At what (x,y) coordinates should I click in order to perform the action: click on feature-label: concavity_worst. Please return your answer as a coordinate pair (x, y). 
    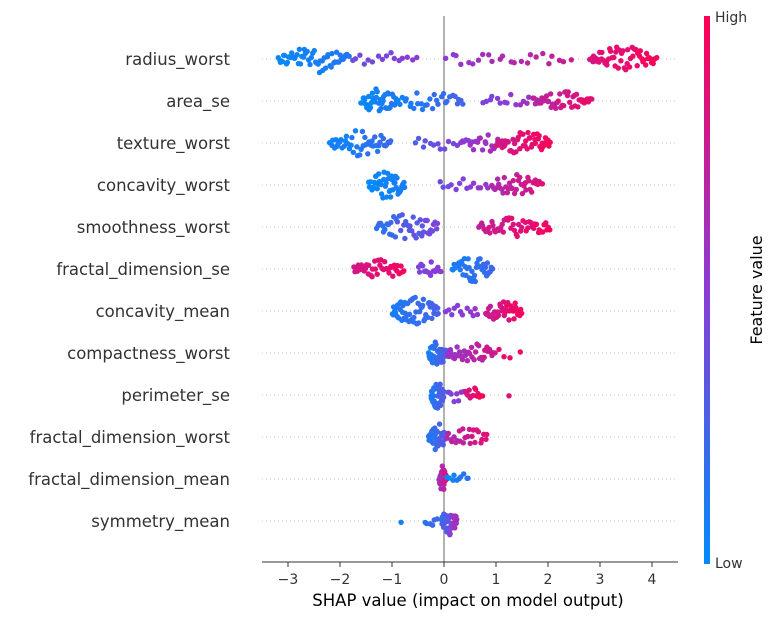
    Looking at the image, I should click on (164, 186).